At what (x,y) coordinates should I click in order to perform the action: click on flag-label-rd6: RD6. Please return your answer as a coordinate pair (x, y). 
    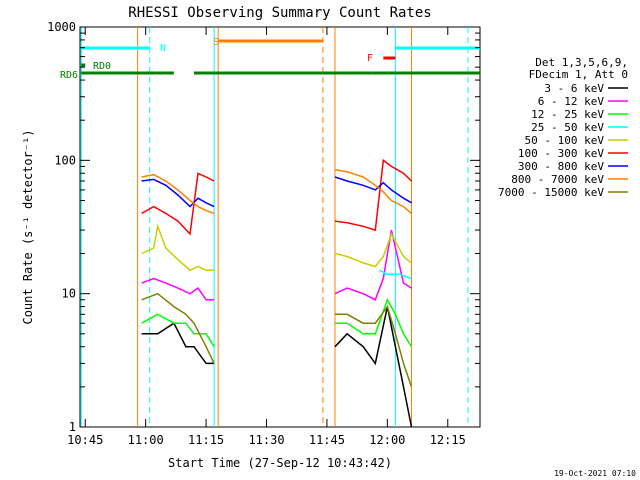
    Looking at the image, I should click on (69, 75).